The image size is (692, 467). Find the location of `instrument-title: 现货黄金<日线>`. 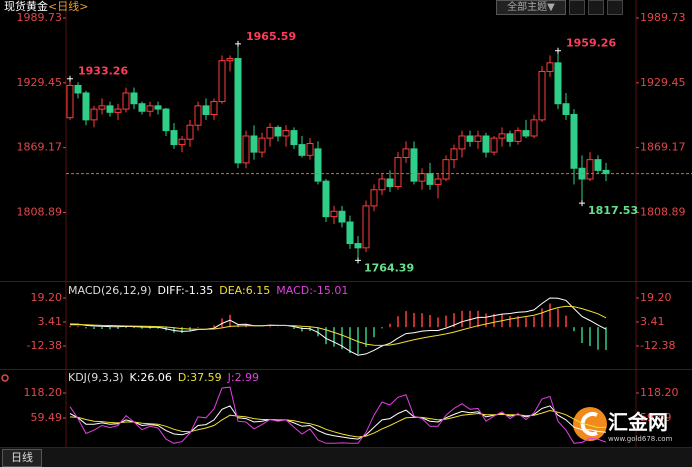

instrument-title: 现货黄金<日线> is located at coordinates (46, 7).